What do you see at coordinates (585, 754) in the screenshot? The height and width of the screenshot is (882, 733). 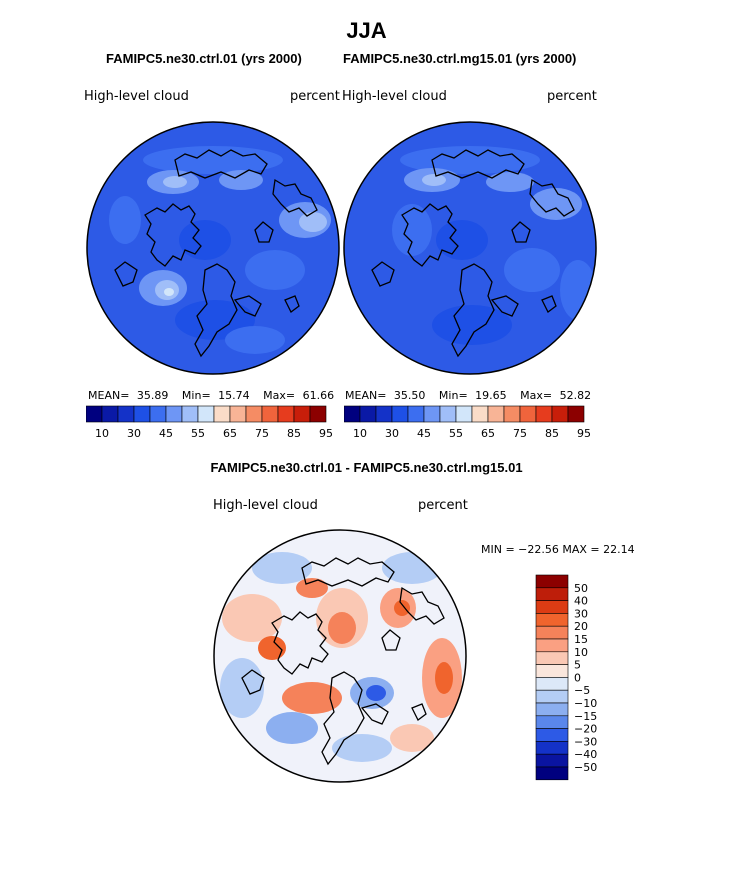 I see `diff-panel-colorbar-tick-label: −40` at bounding box center [585, 754].